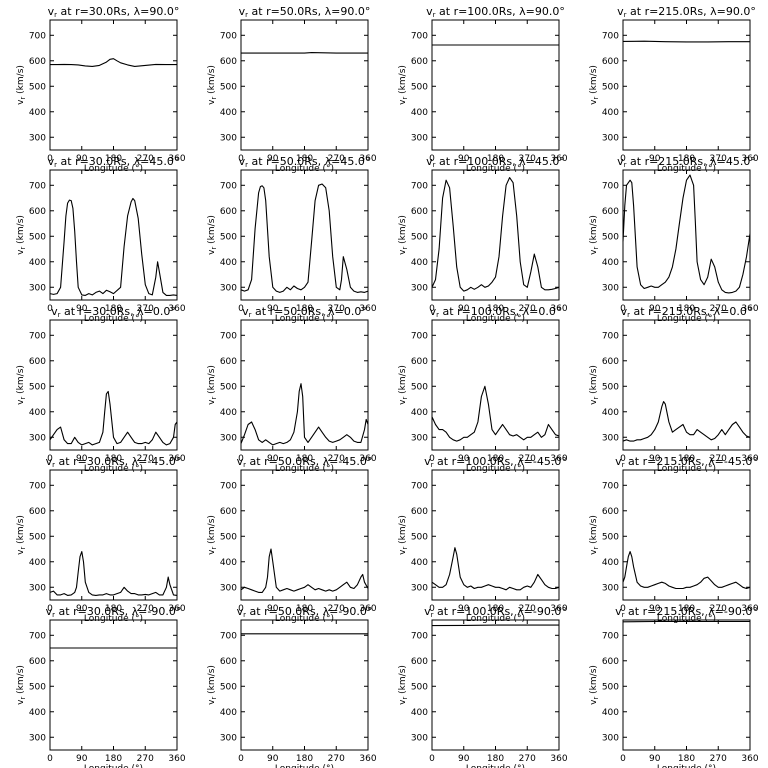 This screenshot has height=768, width=768. What do you see at coordinates (686, 162) in the screenshot?
I see `panel-title: vr at r=215.0Rs, λ=45.0°` at bounding box center [686, 162].